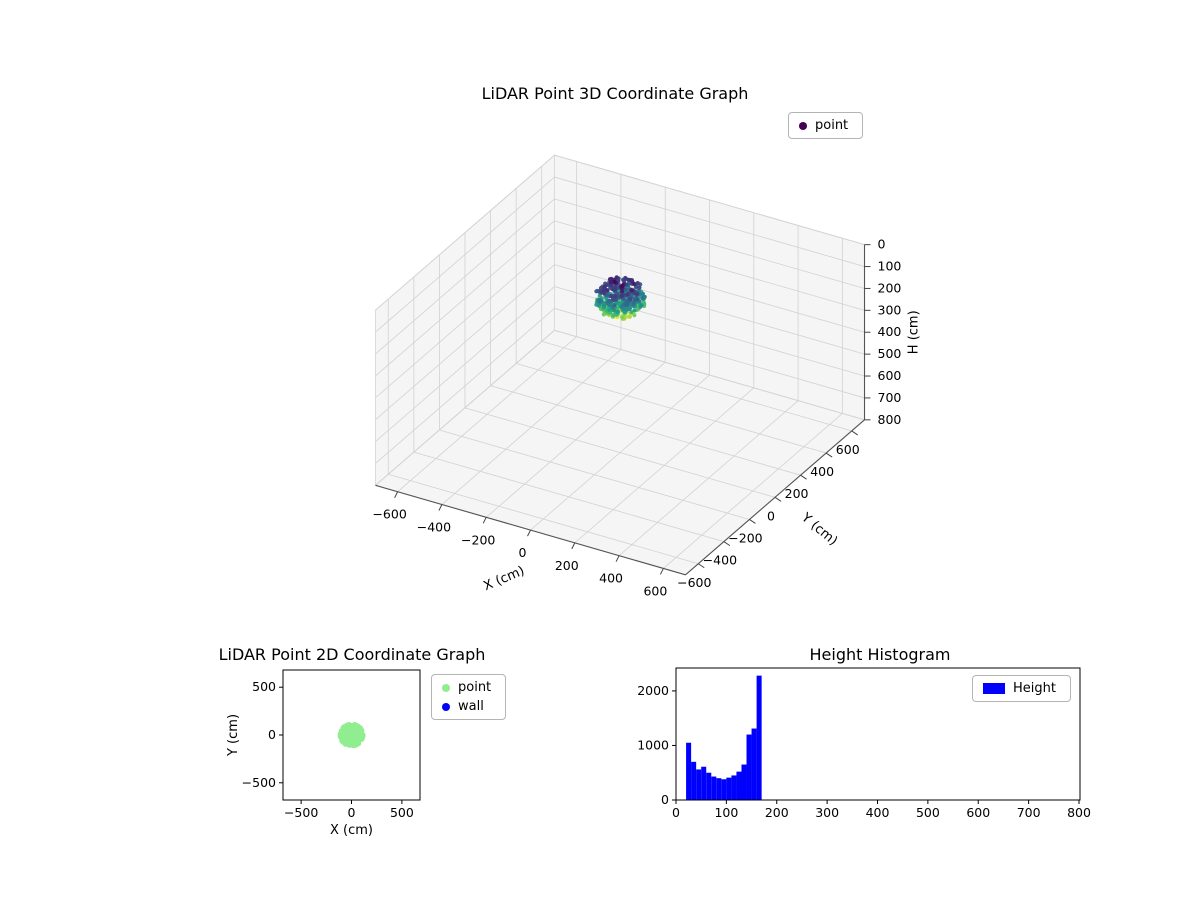  What do you see at coordinates (653, 690) in the screenshot?
I see `histogram-y-tick-label: 2000` at bounding box center [653, 690].